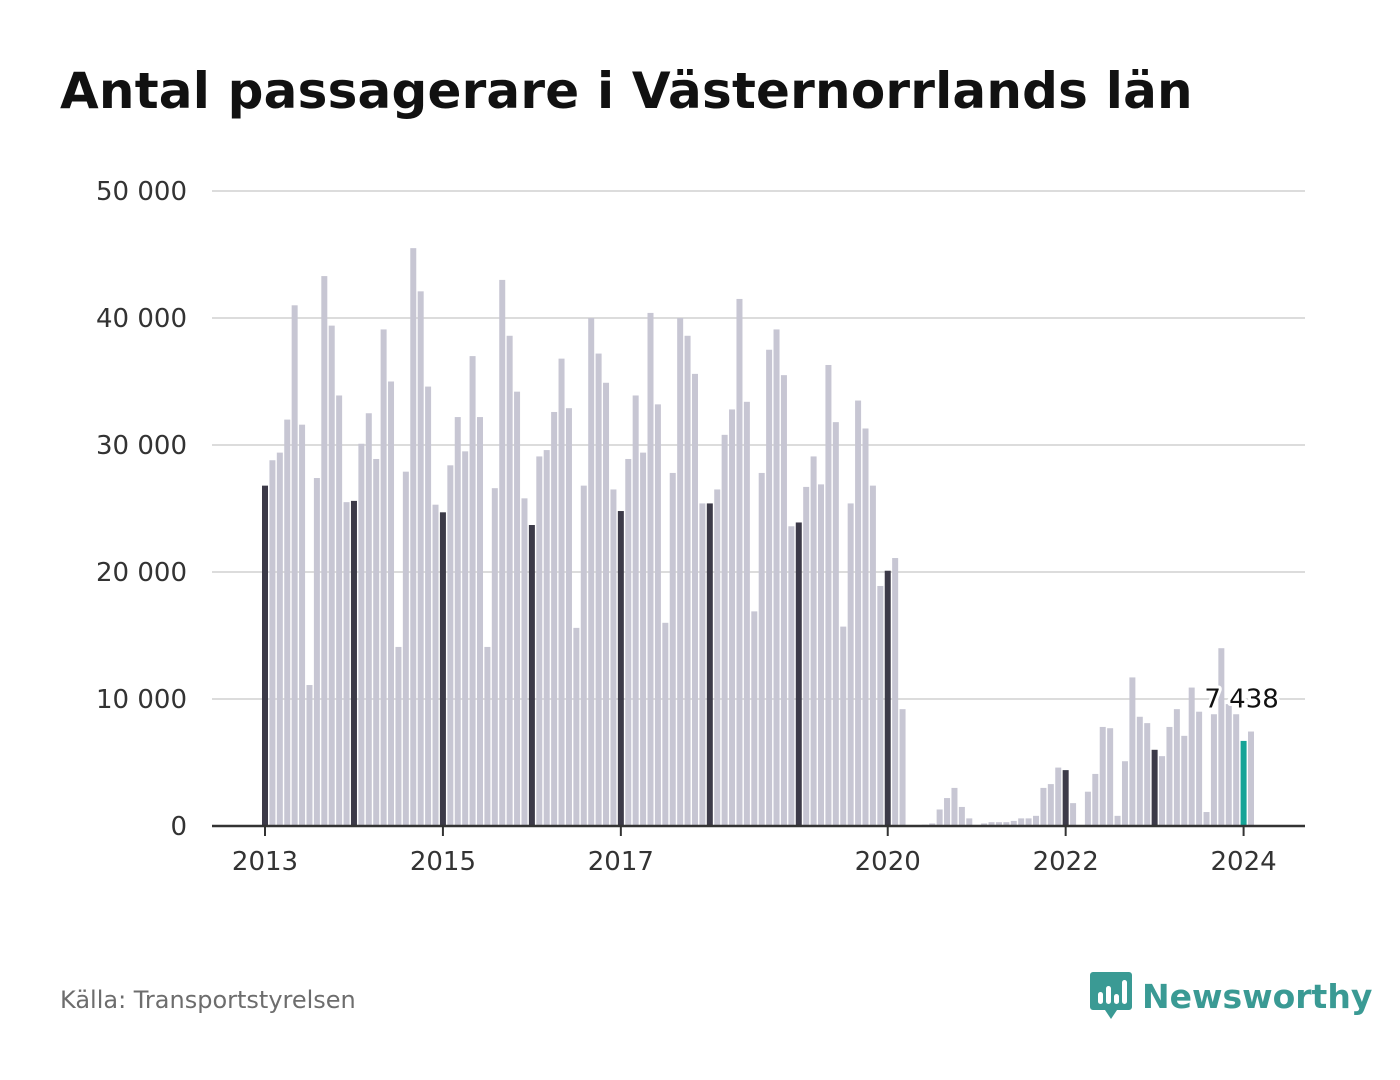 The image size is (1400, 1080). I want to click on bar-chart-icon, so click(1111, 995).